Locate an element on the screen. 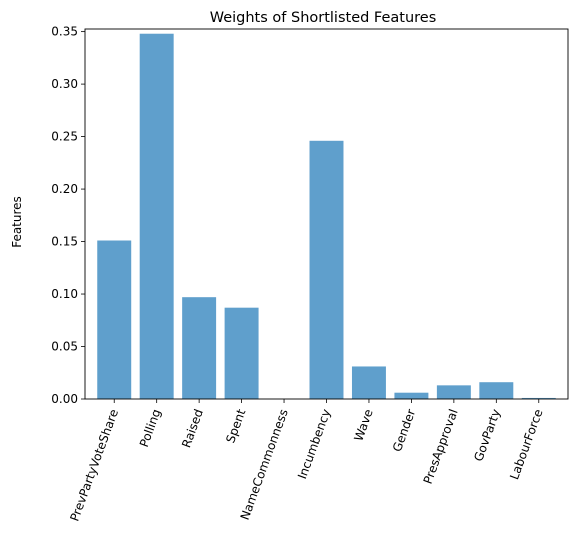 This screenshot has height=555, width=579. y-tick-label: 0.25 is located at coordinates (64, 137).